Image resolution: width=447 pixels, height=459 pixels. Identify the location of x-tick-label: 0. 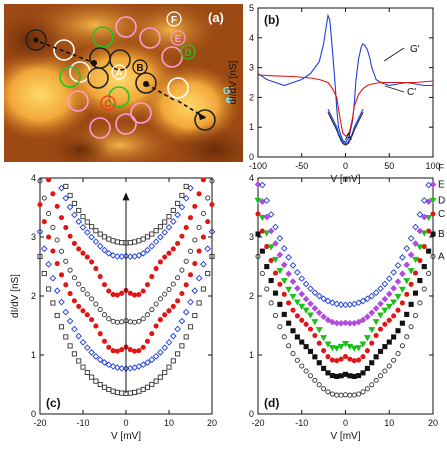
(345, 423).